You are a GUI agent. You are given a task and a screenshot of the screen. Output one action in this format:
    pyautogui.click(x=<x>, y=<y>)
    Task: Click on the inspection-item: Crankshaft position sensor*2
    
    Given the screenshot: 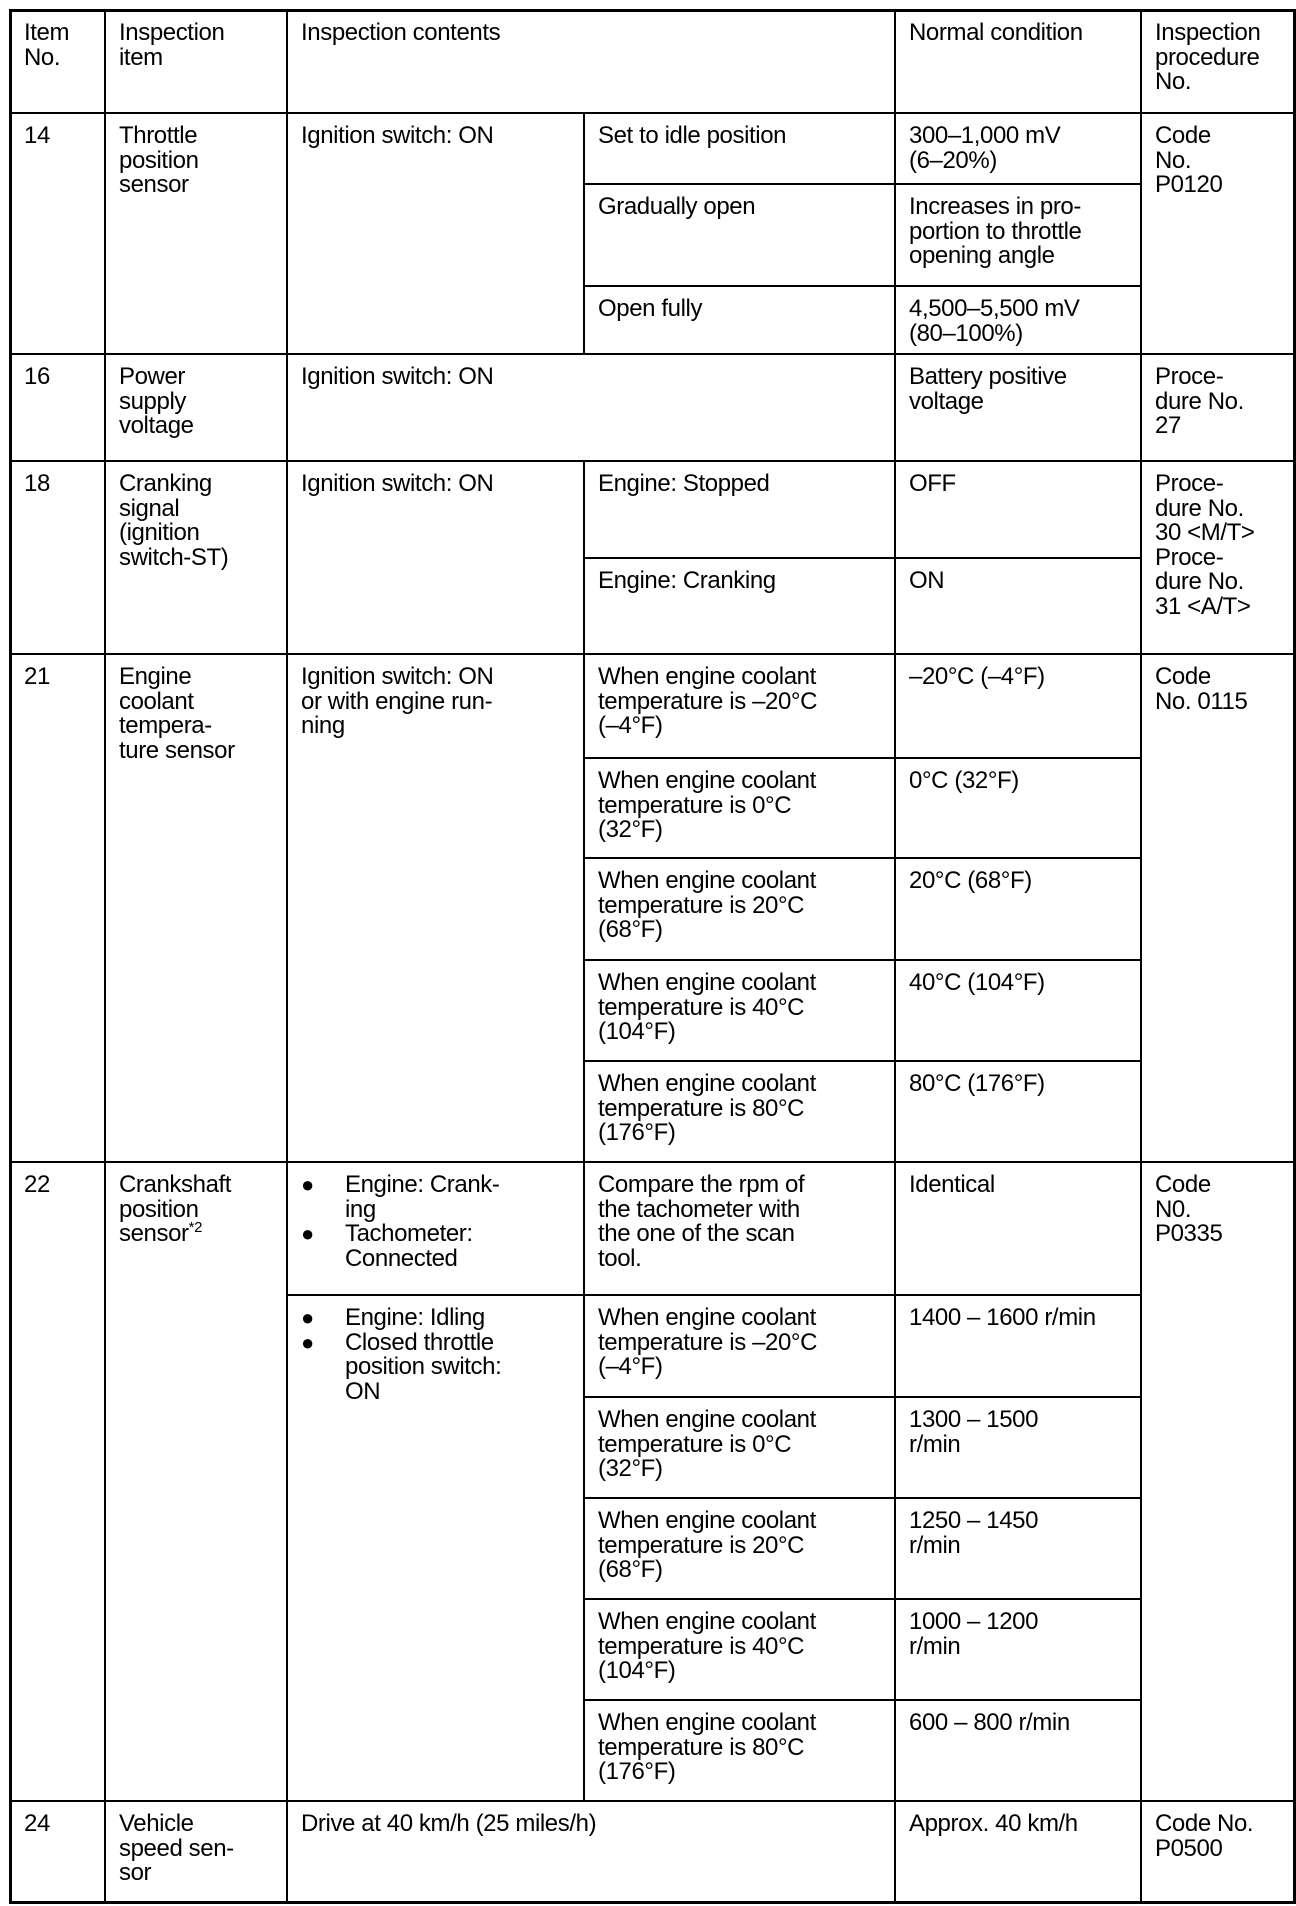 What is the action you would take?
    pyautogui.click(x=196, y=1481)
    